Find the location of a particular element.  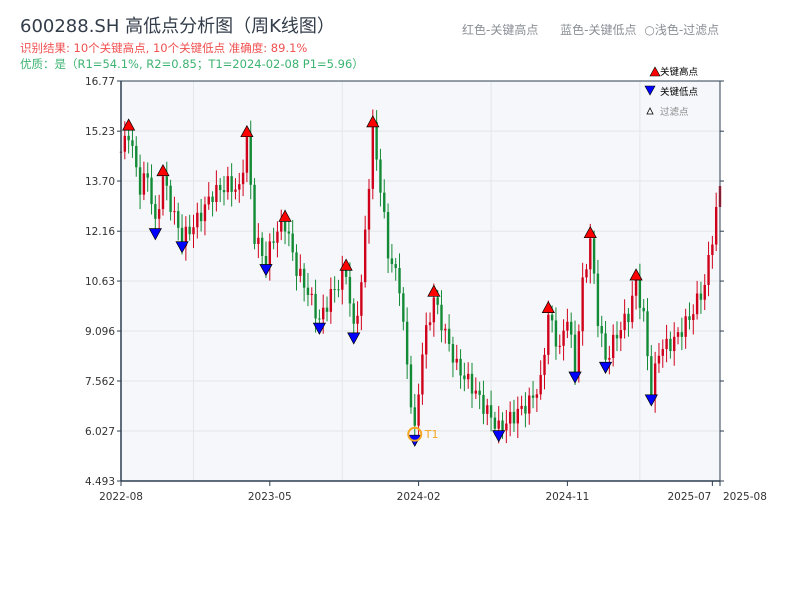

hint-red: 红色-关键高点 is located at coordinates (500, 30).